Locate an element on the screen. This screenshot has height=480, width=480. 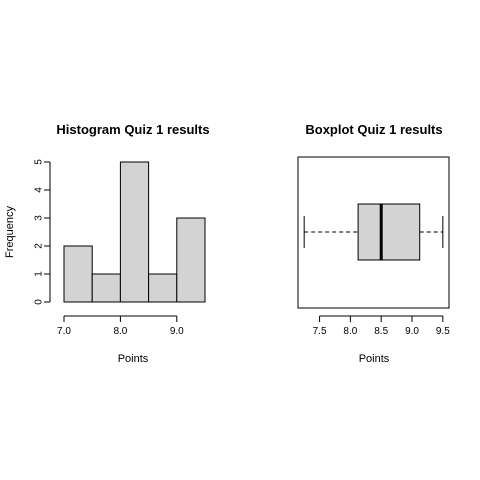
histogram-x-axis: 7.0 8.0 9.0 is located at coordinates (120, 326).